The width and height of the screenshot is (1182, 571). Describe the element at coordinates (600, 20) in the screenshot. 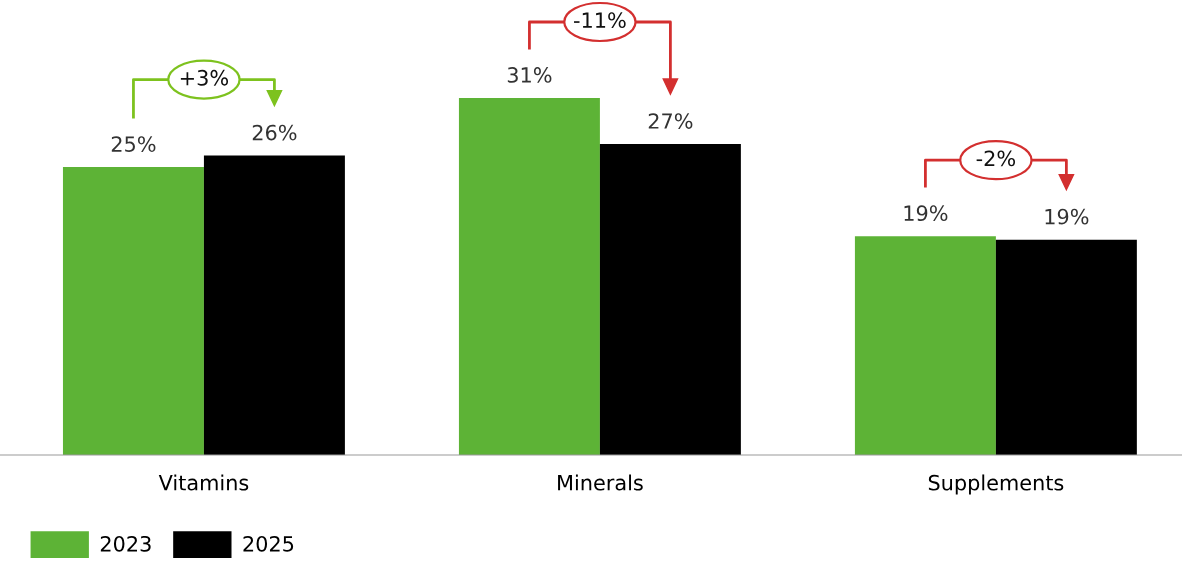

I see `text: -11%` at that location.